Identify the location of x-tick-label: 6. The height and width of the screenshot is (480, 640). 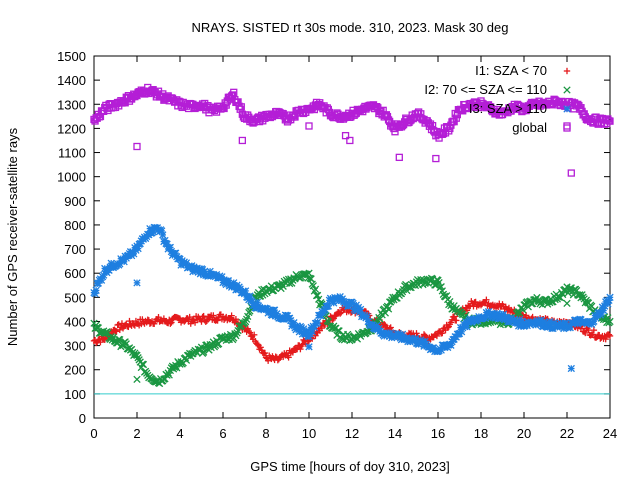
(222, 433).